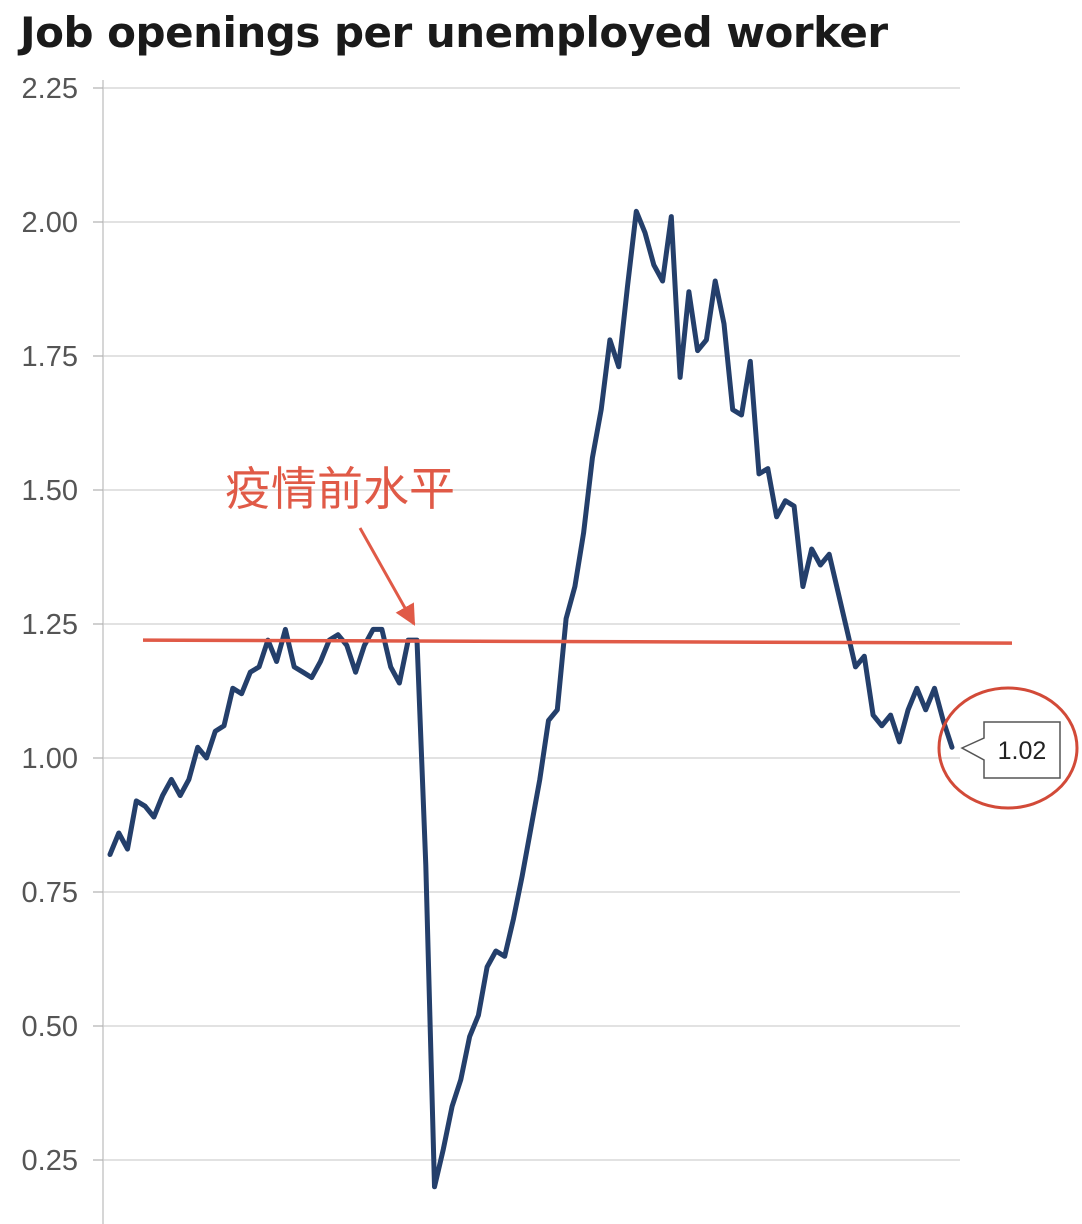 The height and width of the screenshot is (1224, 1082). I want to click on y-tick-label: 1.25, so click(50, 625).